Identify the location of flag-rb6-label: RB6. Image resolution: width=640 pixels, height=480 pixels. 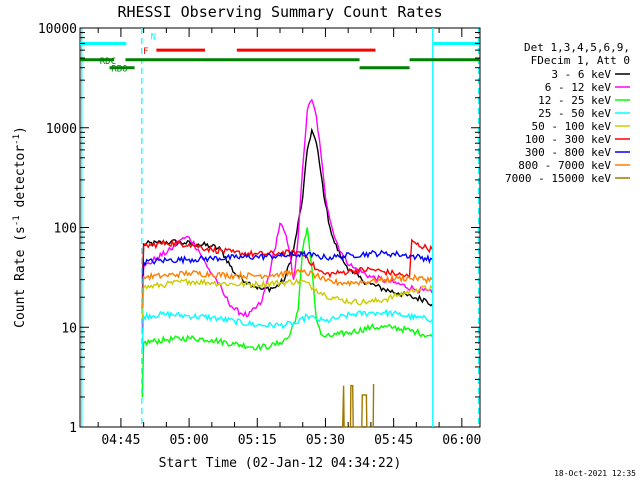
(119, 70).